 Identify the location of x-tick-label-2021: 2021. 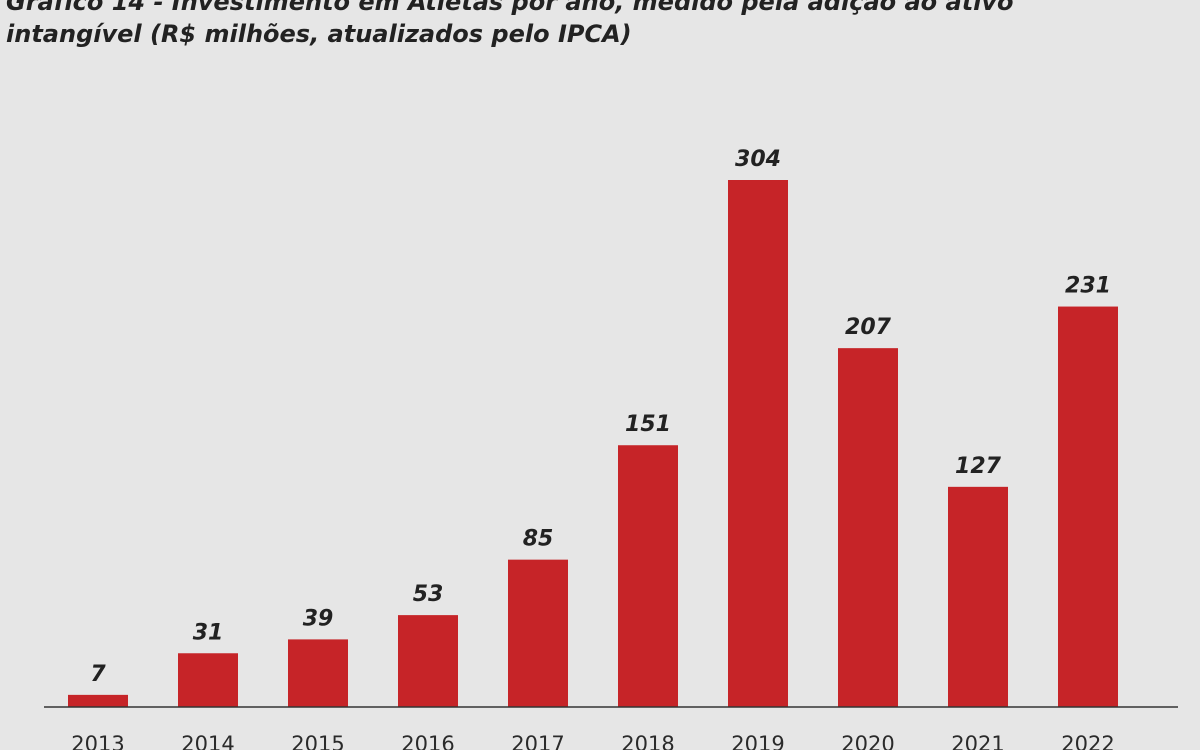
(977, 741).